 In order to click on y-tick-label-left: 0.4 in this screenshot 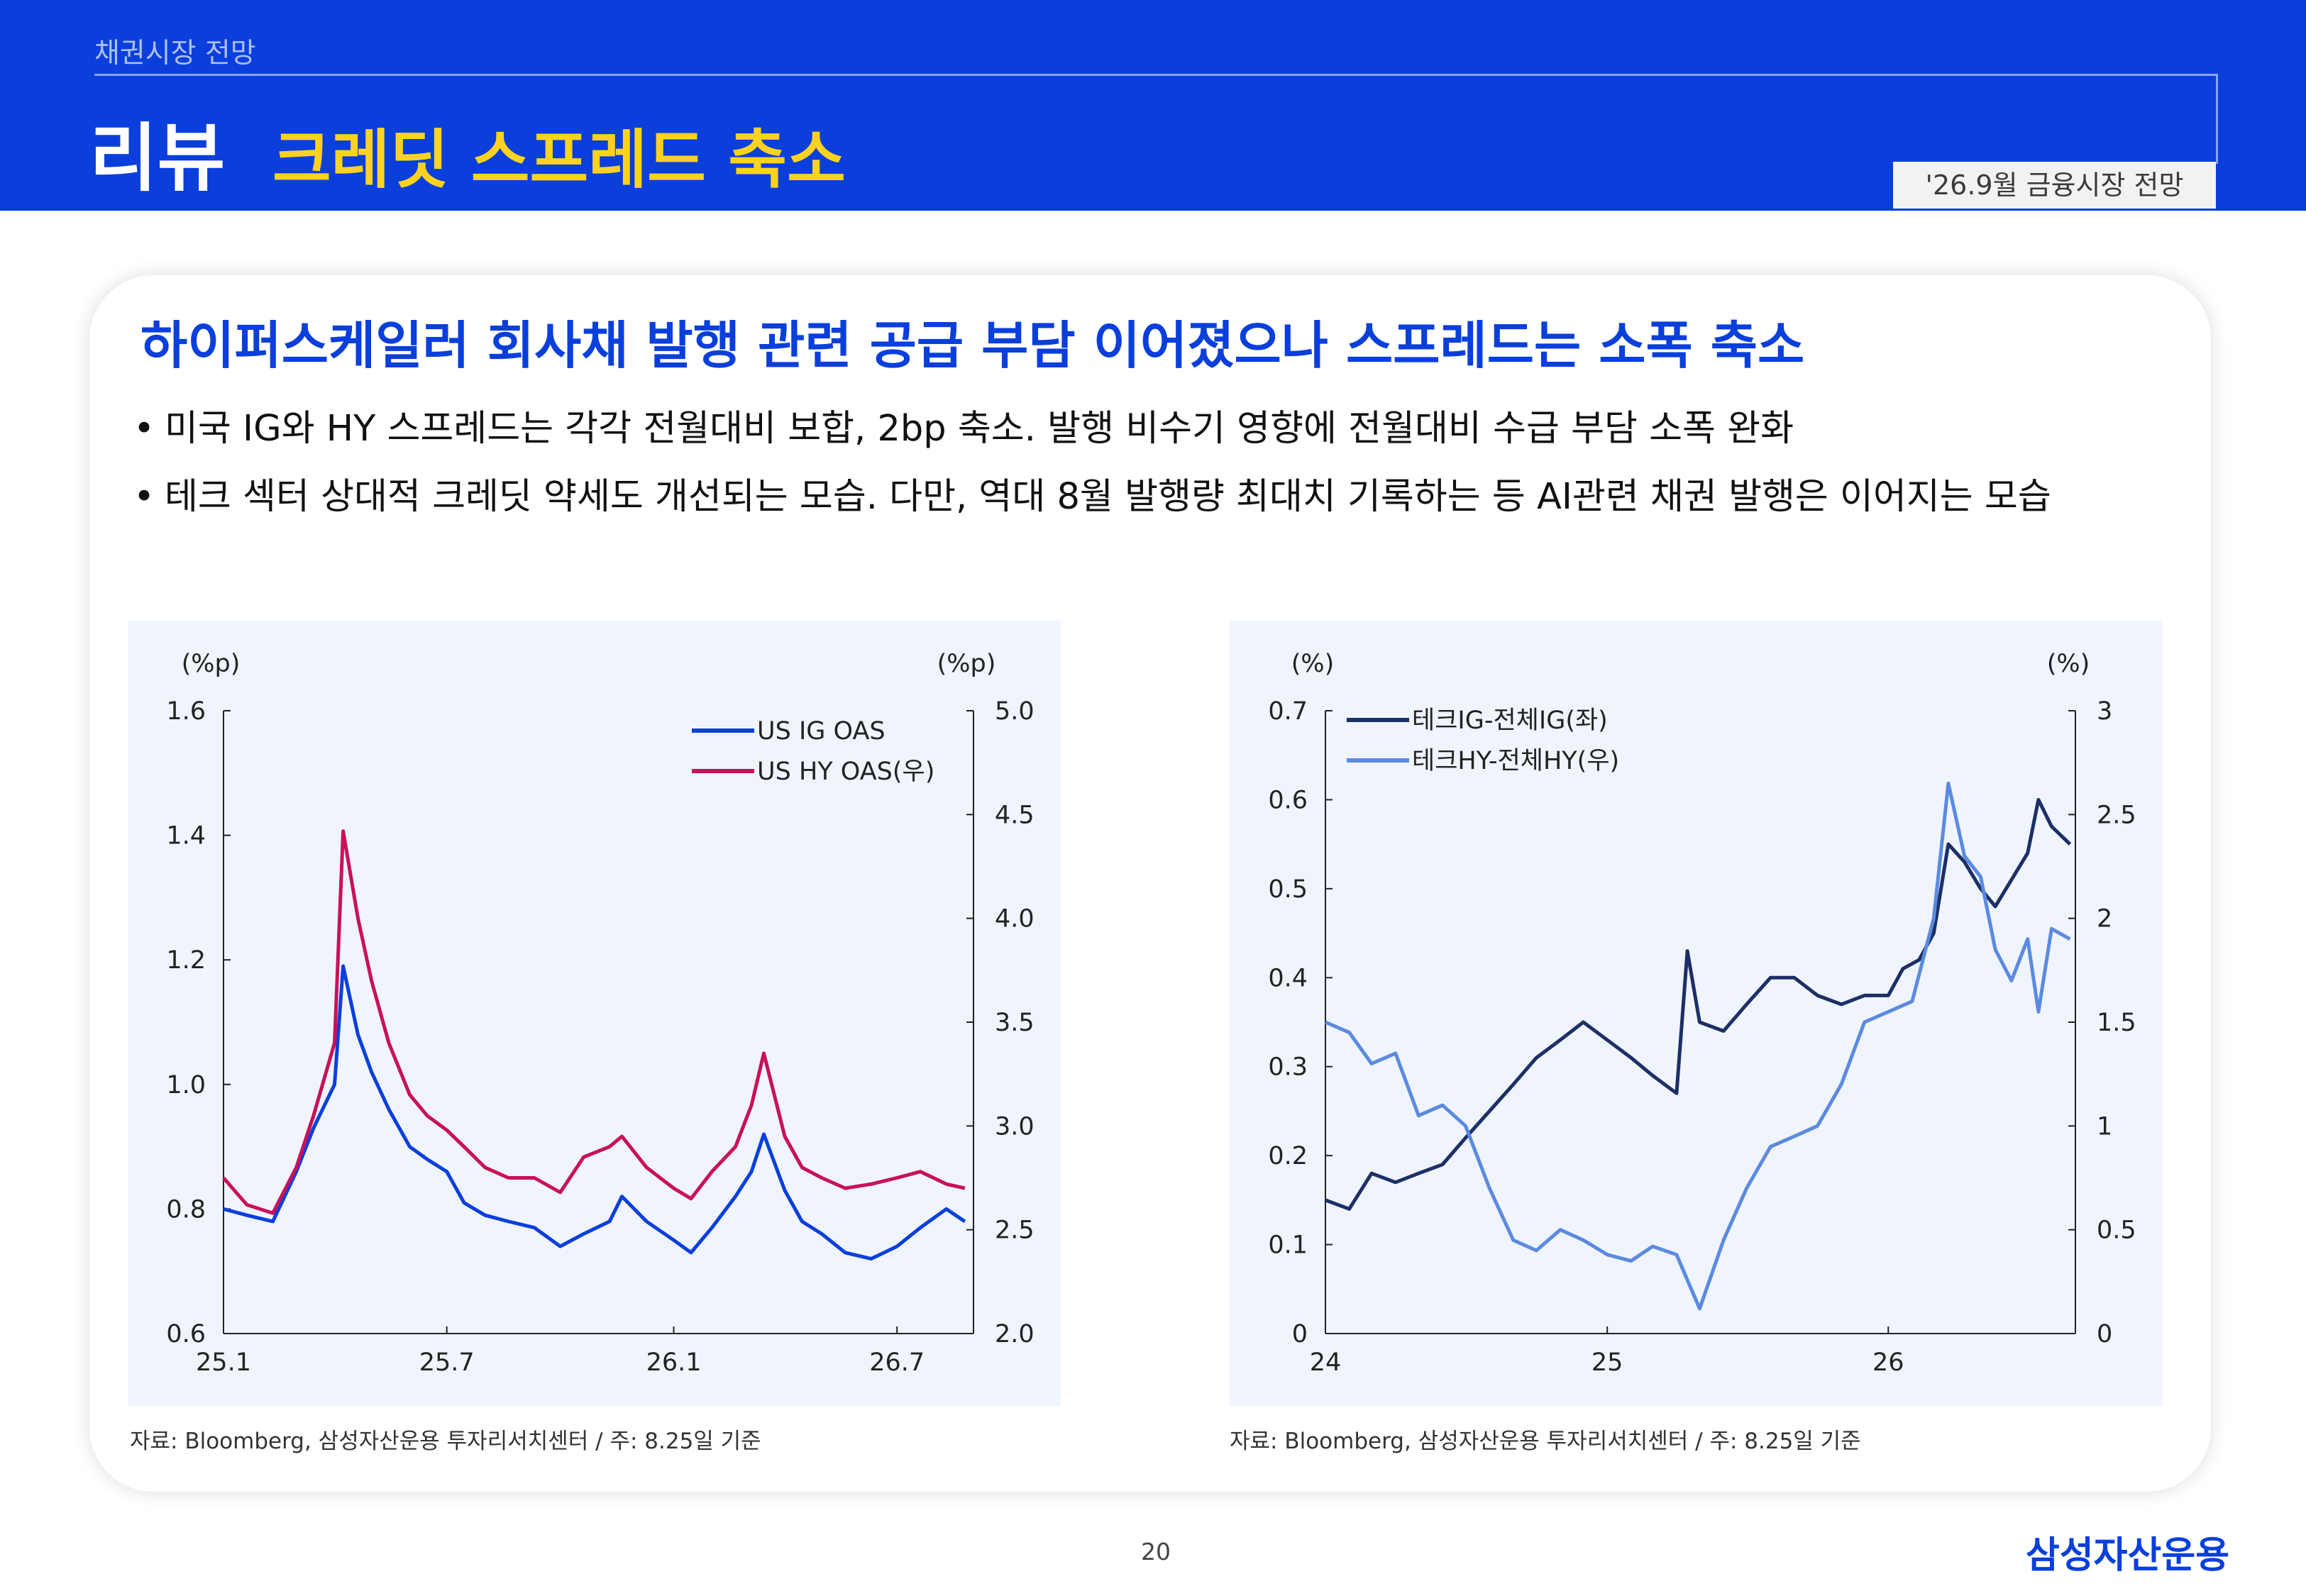, I will do `click(1288, 978)`.